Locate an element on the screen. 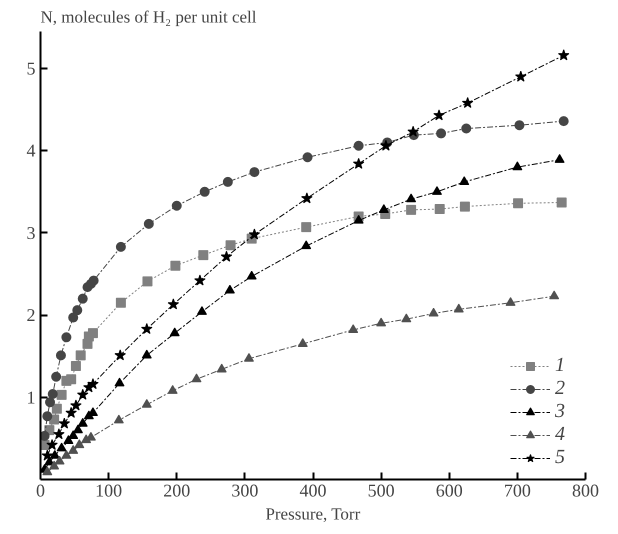  y-tick-label: 3 is located at coordinates (31, 232).